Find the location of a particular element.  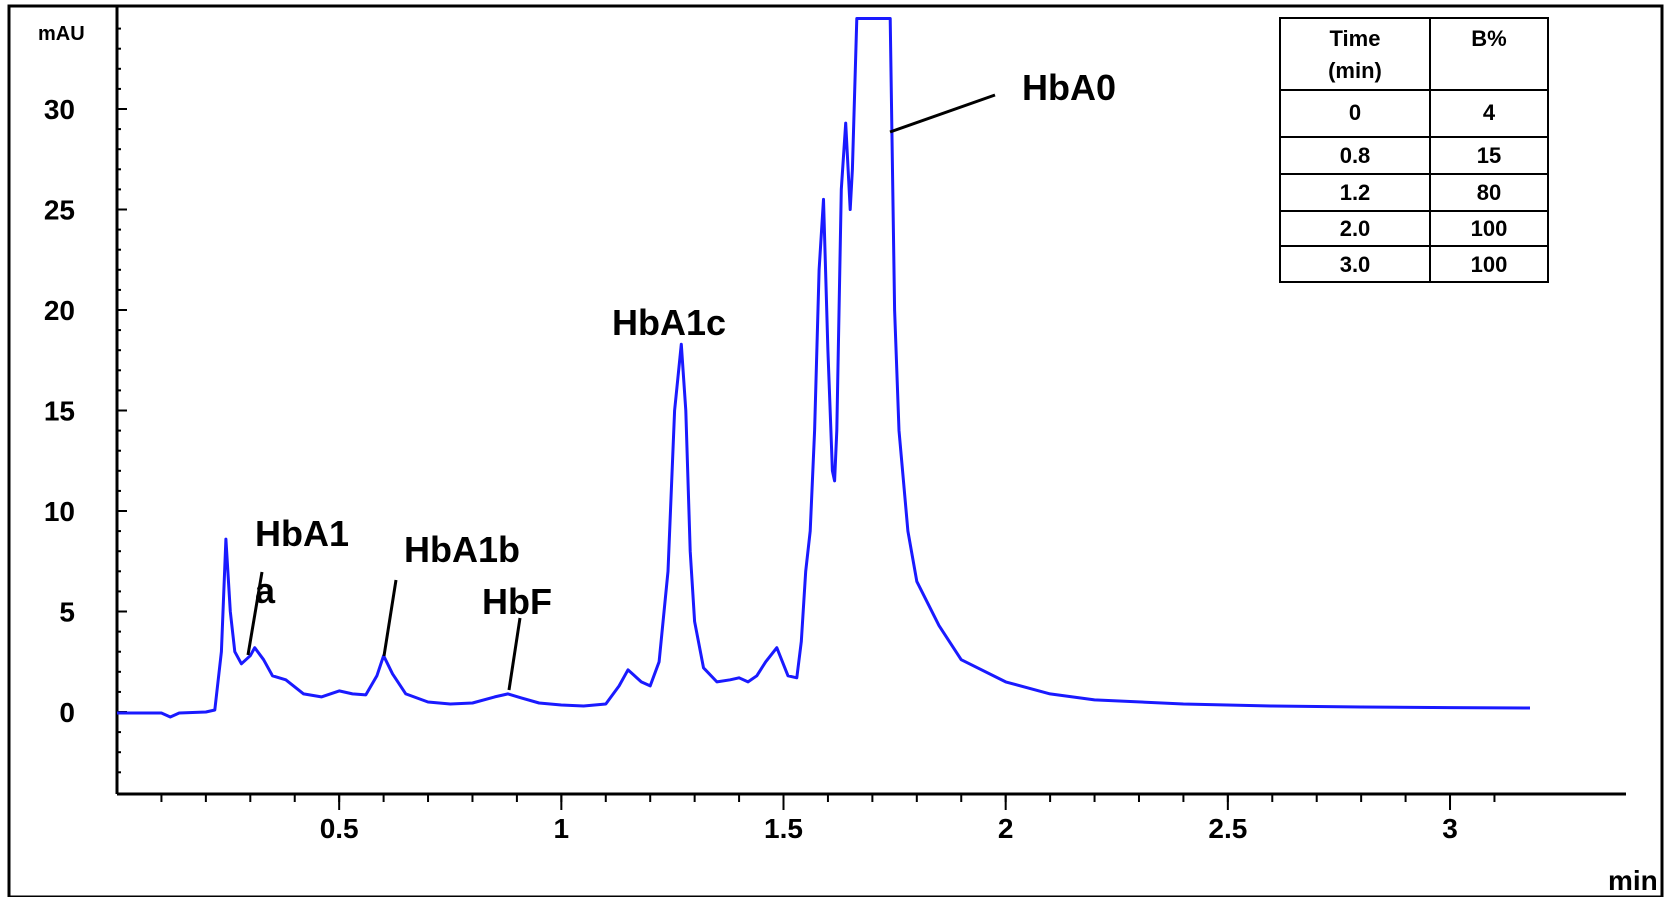

y-tick-labels: 0 5 10 15 20 25 30 is located at coordinates (59, 411).